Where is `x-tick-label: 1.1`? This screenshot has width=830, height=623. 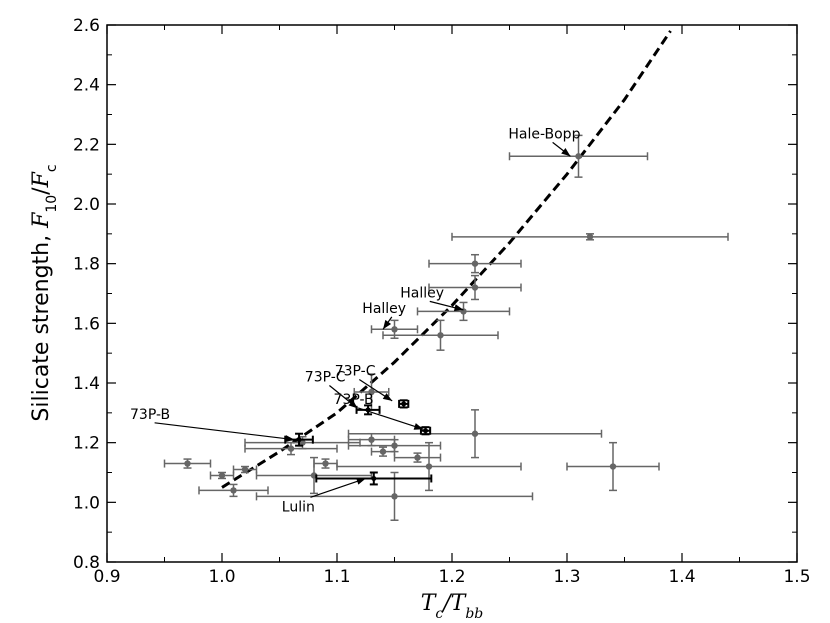
x-tick-label: 1.1 is located at coordinates (336, 577).